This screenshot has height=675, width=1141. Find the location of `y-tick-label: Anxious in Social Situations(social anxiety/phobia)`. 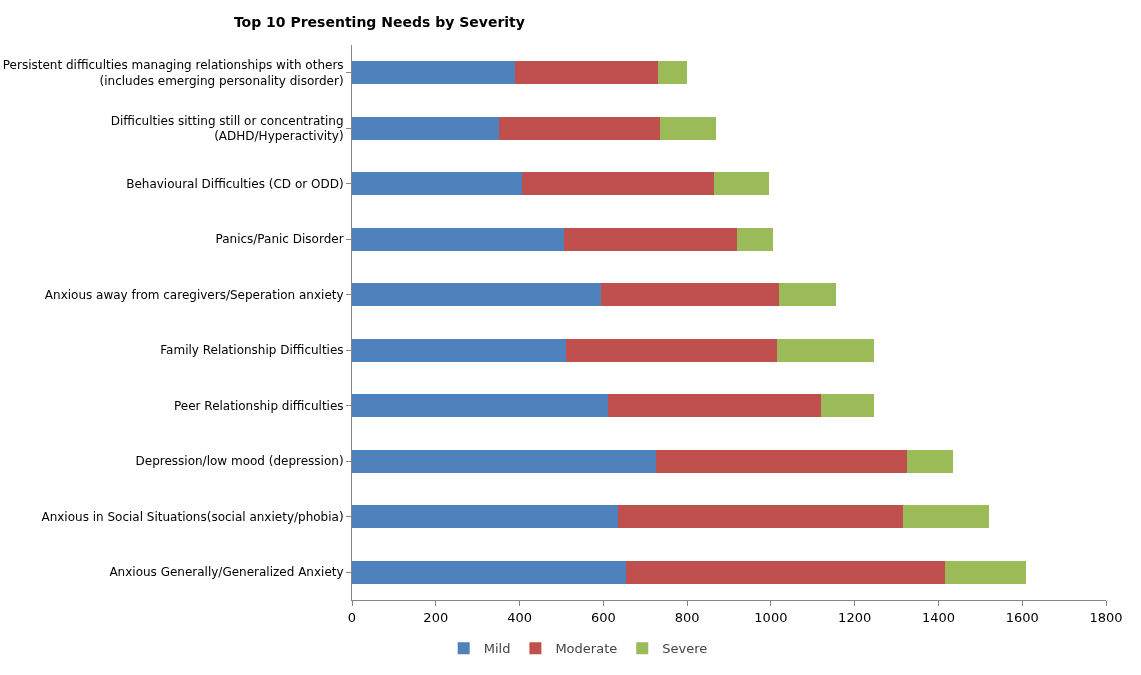

y-tick-label: Anxious in Social Situations(social anxiety/phobia) is located at coordinates (192, 516).